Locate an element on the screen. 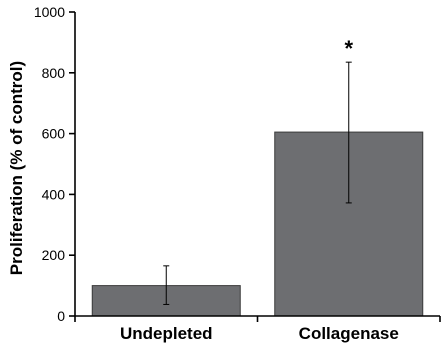  x-tick-label: Collagenase is located at coordinates (349, 333).